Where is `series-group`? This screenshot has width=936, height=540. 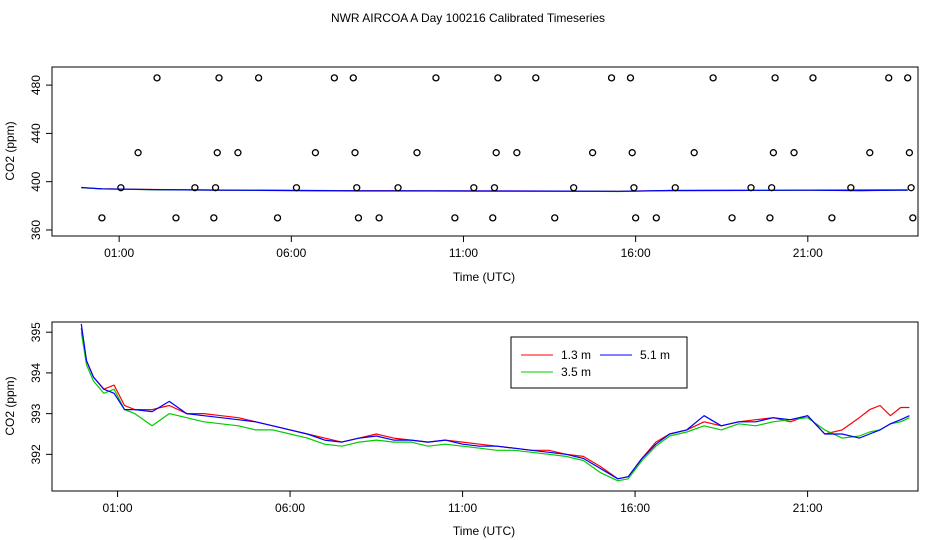
series-group is located at coordinates (494, 189).